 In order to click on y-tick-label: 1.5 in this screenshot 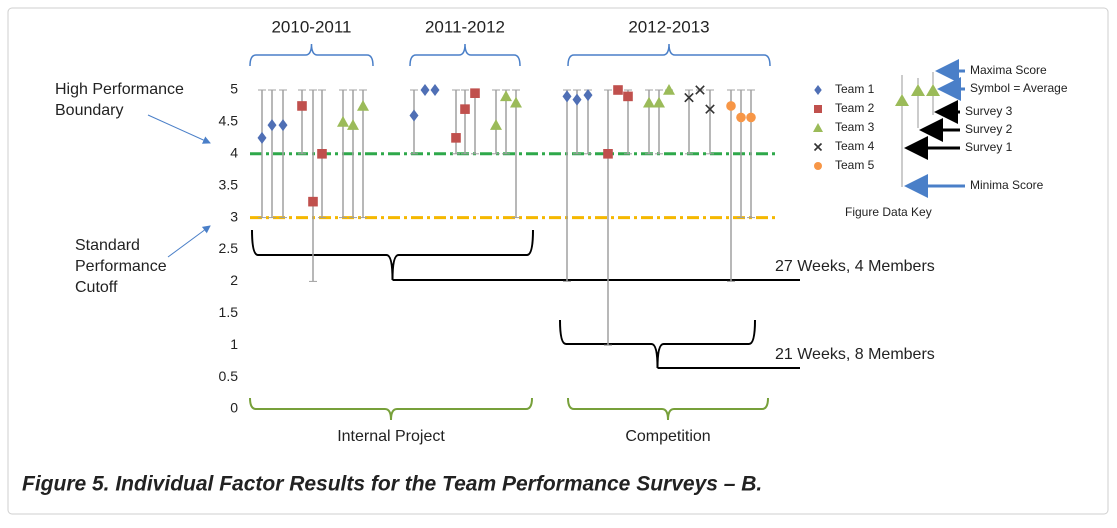, I will do `click(229, 312)`.